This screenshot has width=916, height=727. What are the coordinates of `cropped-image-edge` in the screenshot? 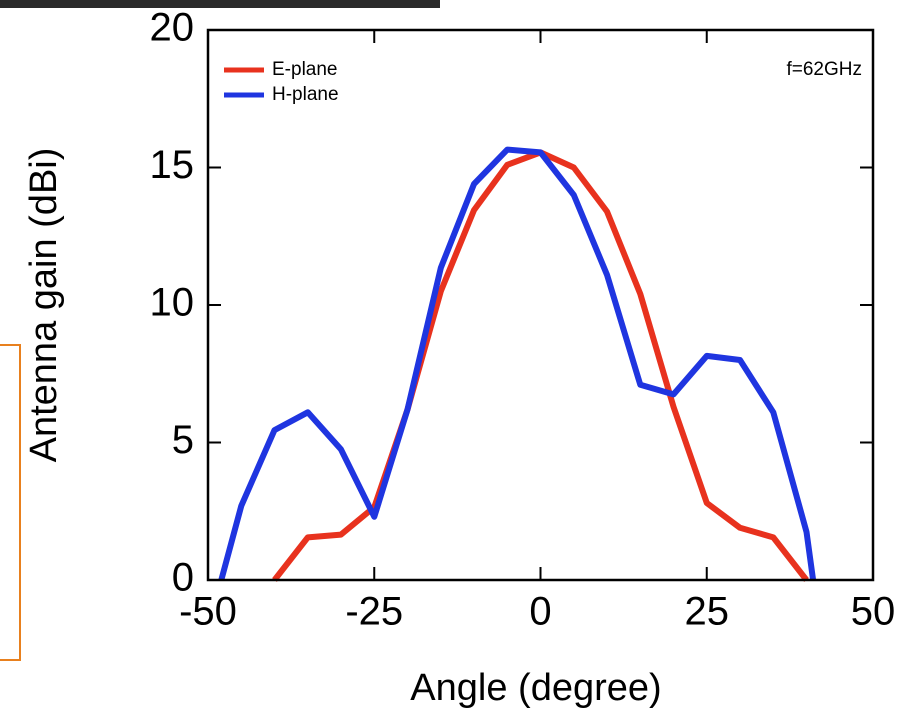 It's located at (220, 4).